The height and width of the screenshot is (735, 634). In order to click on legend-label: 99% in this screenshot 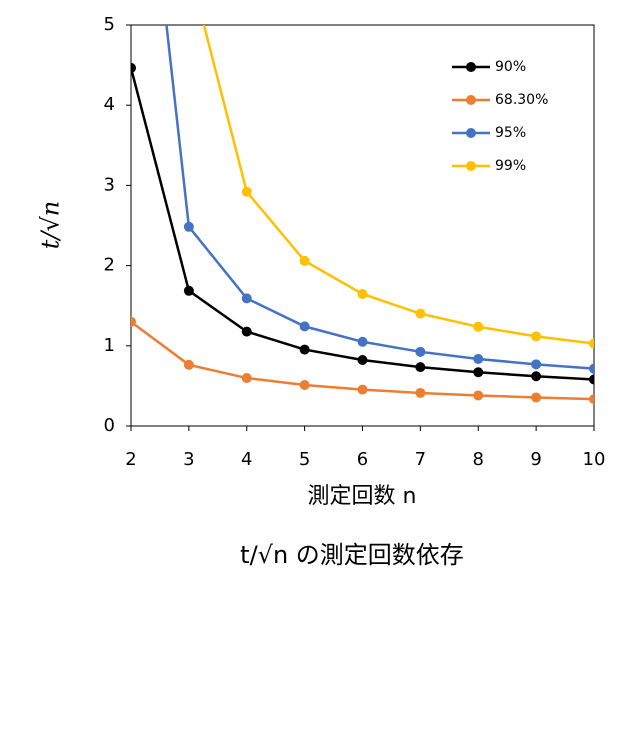, I will do `click(510, 166)`.